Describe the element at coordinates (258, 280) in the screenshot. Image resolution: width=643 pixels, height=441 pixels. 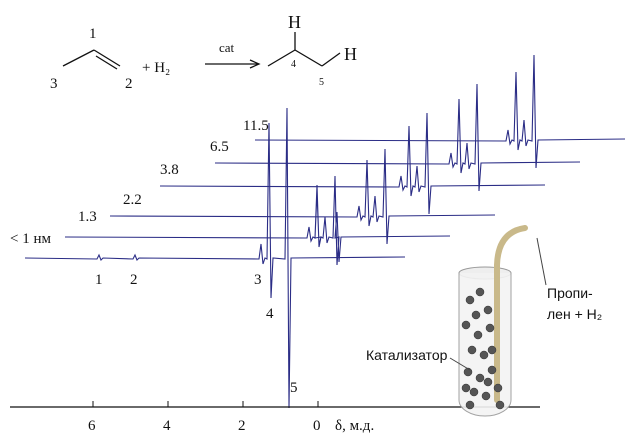
I see `peak-label: 3` at that location.